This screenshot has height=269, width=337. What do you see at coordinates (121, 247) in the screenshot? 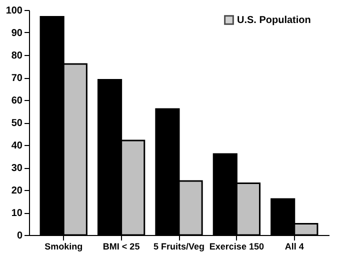
I see `x-tick-label: BMI < 25` at bounding box center [121, 247].